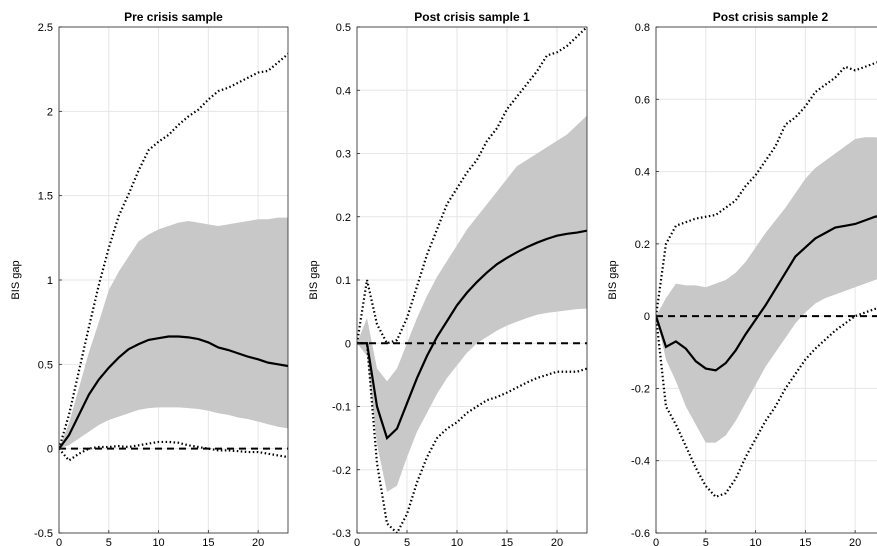  Describe the element at coordinates (343, 281) in the screenshot. I see `y-tick-label: 0.1` at that location.